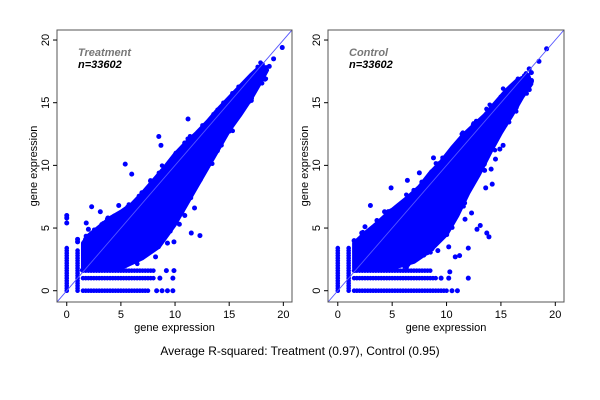 The height and width of the screenshot is (400, 600). What do you see at coordinates (105, 53) in the screenshot?
I see `group-label: Treatment` at bounding box center [105, 53].